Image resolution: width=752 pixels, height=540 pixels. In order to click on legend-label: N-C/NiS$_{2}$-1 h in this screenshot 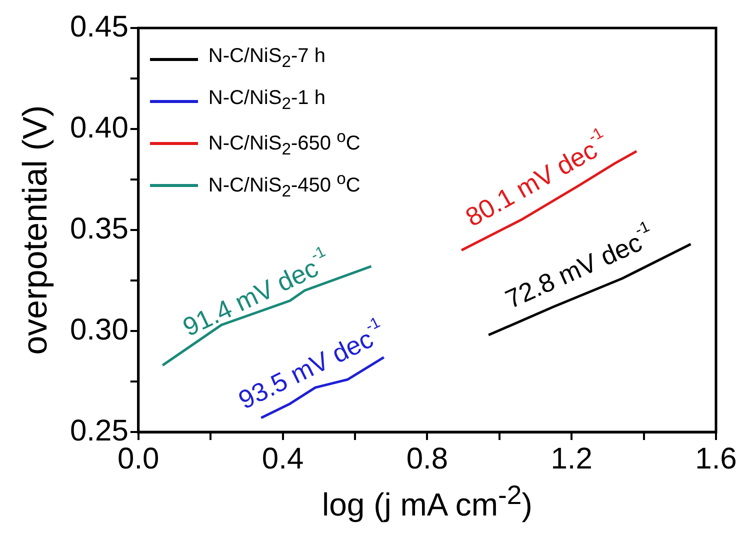, I will do `click(267, 100)`.